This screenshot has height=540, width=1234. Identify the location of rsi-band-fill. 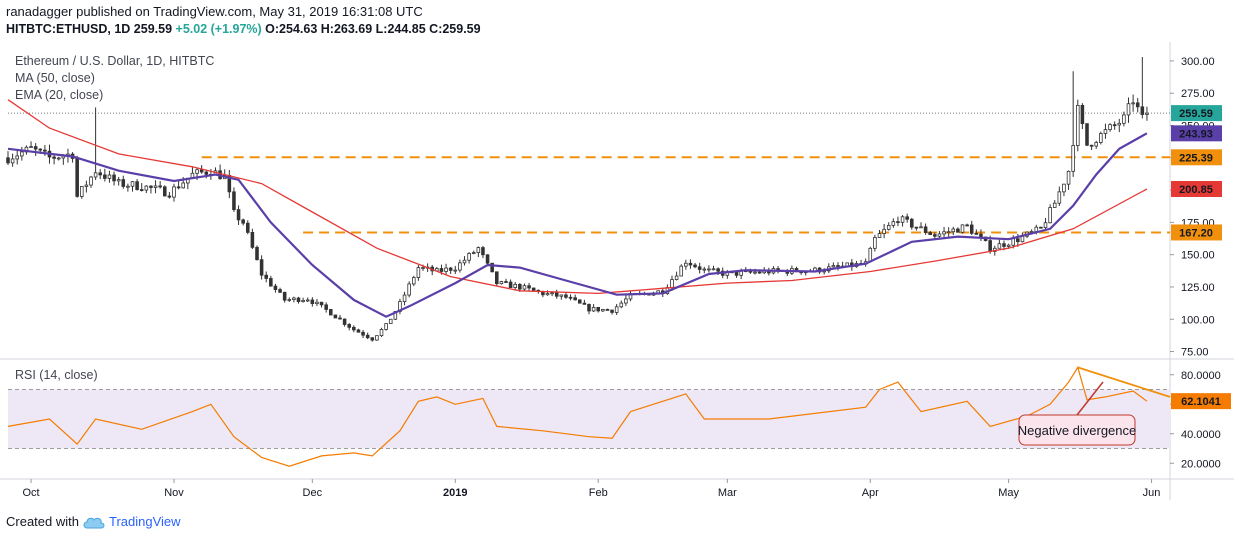
(589, 419).